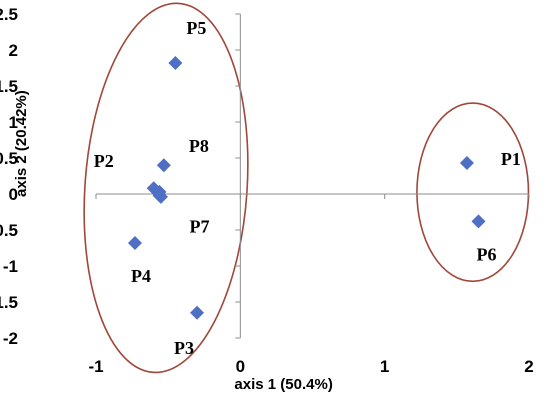 This screenshot has width=550, height=405. What do you see at coordinates (384, 366) in the screenshot?
I see `x-tick-label: 1` at bounding box center [384, 366].